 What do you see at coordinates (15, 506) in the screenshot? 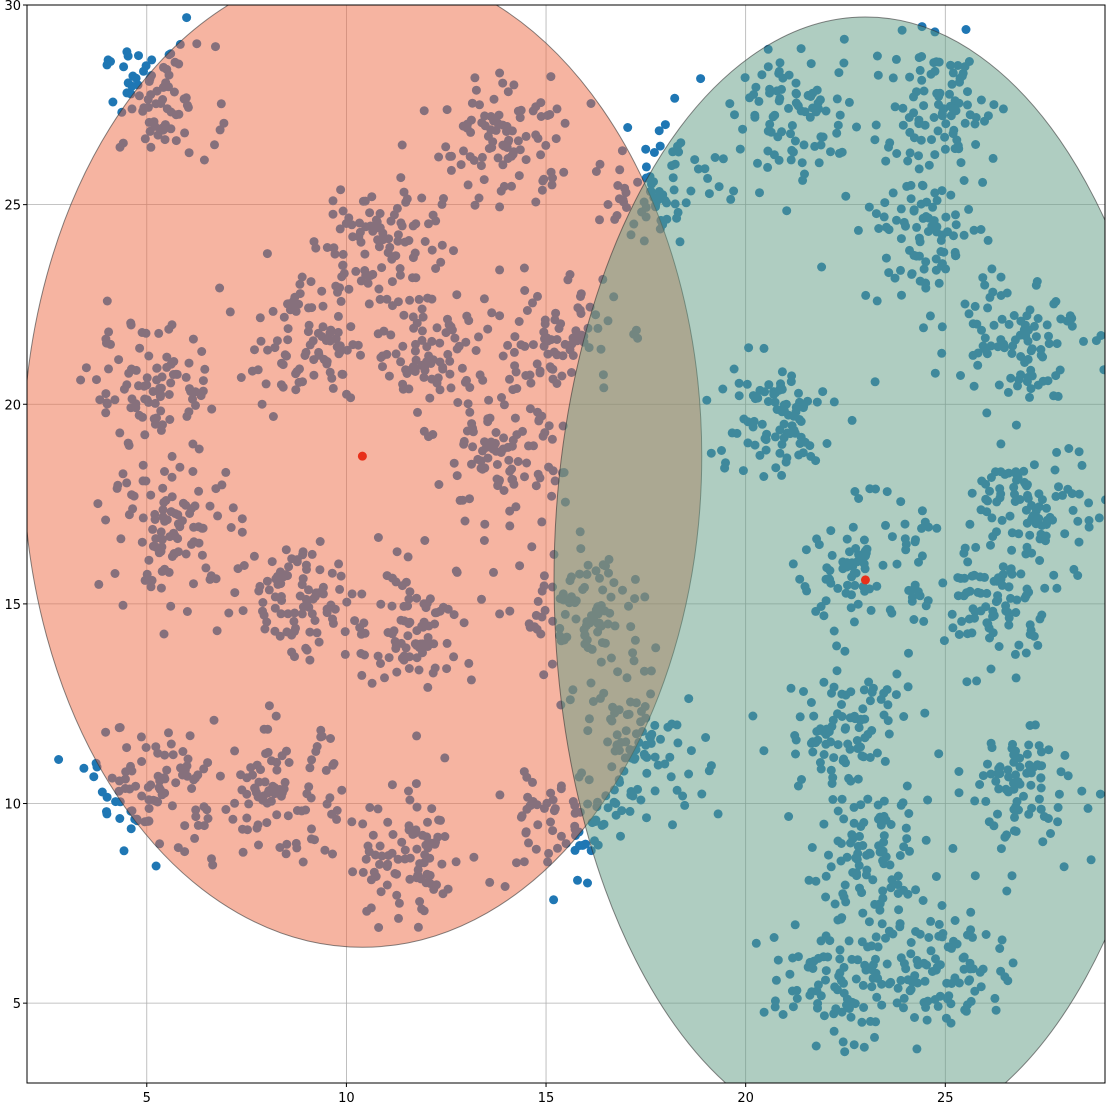
I see `y-axis-ticks: 5 10 15 20 25 30` at bounding box center [15, 506].